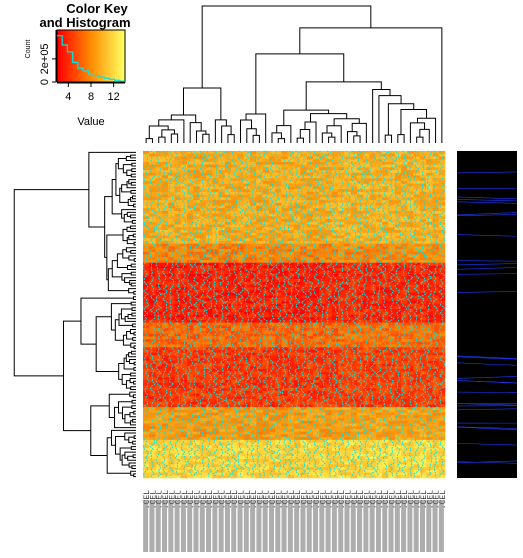  What do you see at coordinates (84, 22) in the screenshot?
I see `color-key-subtitle: and Histogram` at bounding box center [84, 22].